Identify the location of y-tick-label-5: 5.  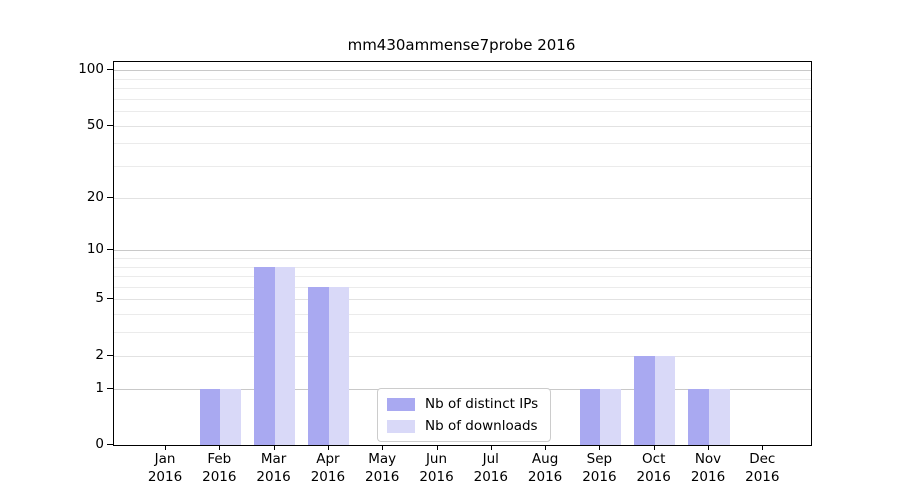
(99, 298).